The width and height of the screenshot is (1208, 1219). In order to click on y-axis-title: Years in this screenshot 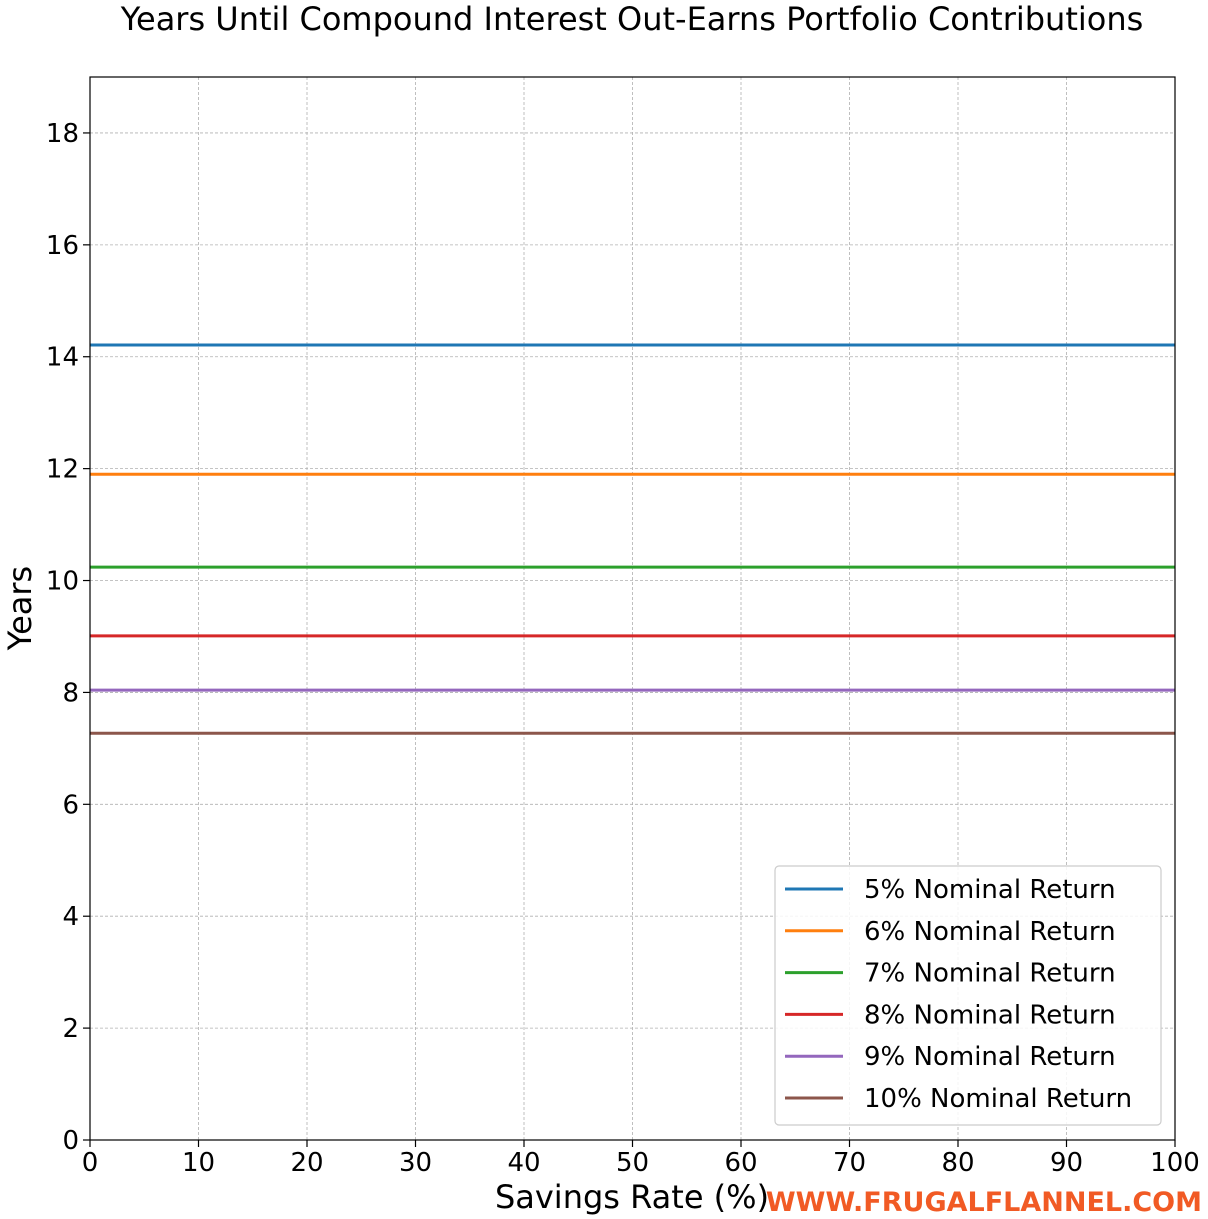, I will do `click(20, 608)`.